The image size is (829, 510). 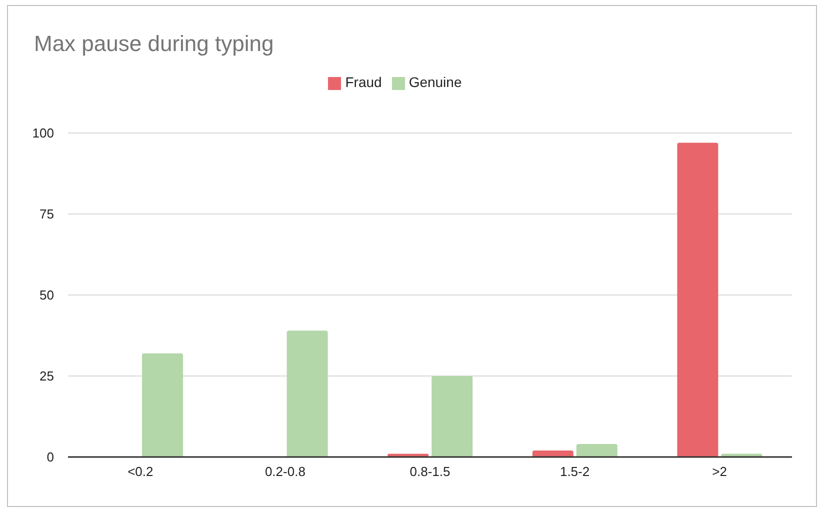 I want to click on chart-title: Max pause during typing, so click(x=154, y=43).